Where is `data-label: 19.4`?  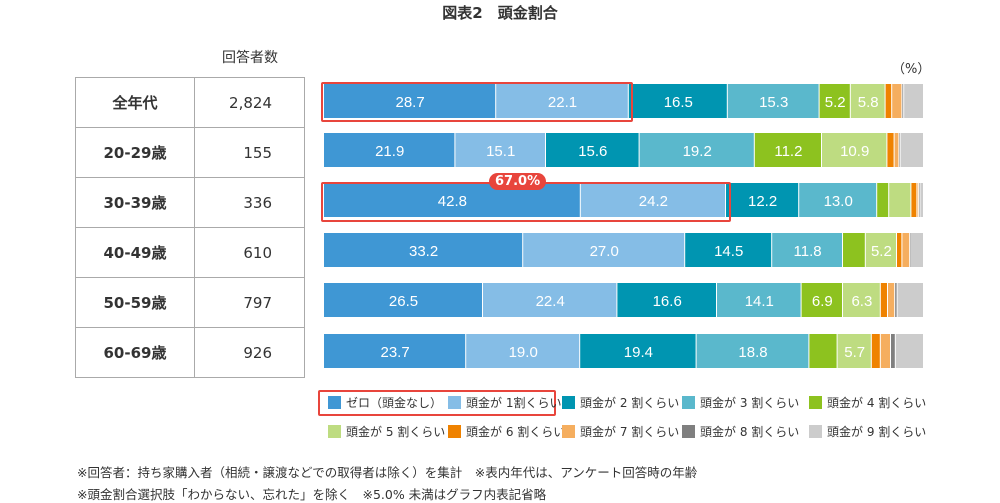
data-label: 19.4 is located at coordinates (638, 352).